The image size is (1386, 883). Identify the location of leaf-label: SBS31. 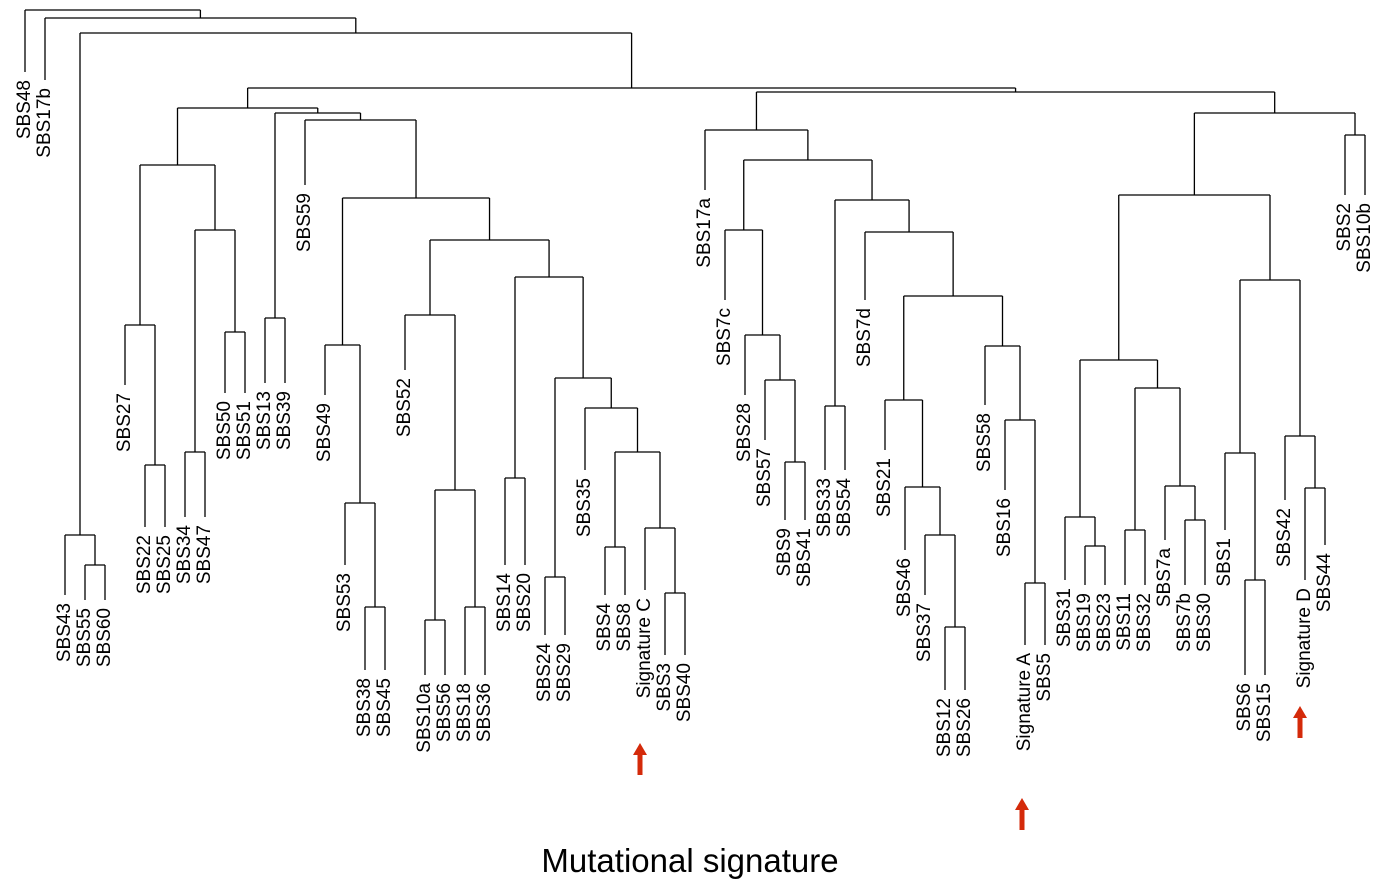
(1064, 617).